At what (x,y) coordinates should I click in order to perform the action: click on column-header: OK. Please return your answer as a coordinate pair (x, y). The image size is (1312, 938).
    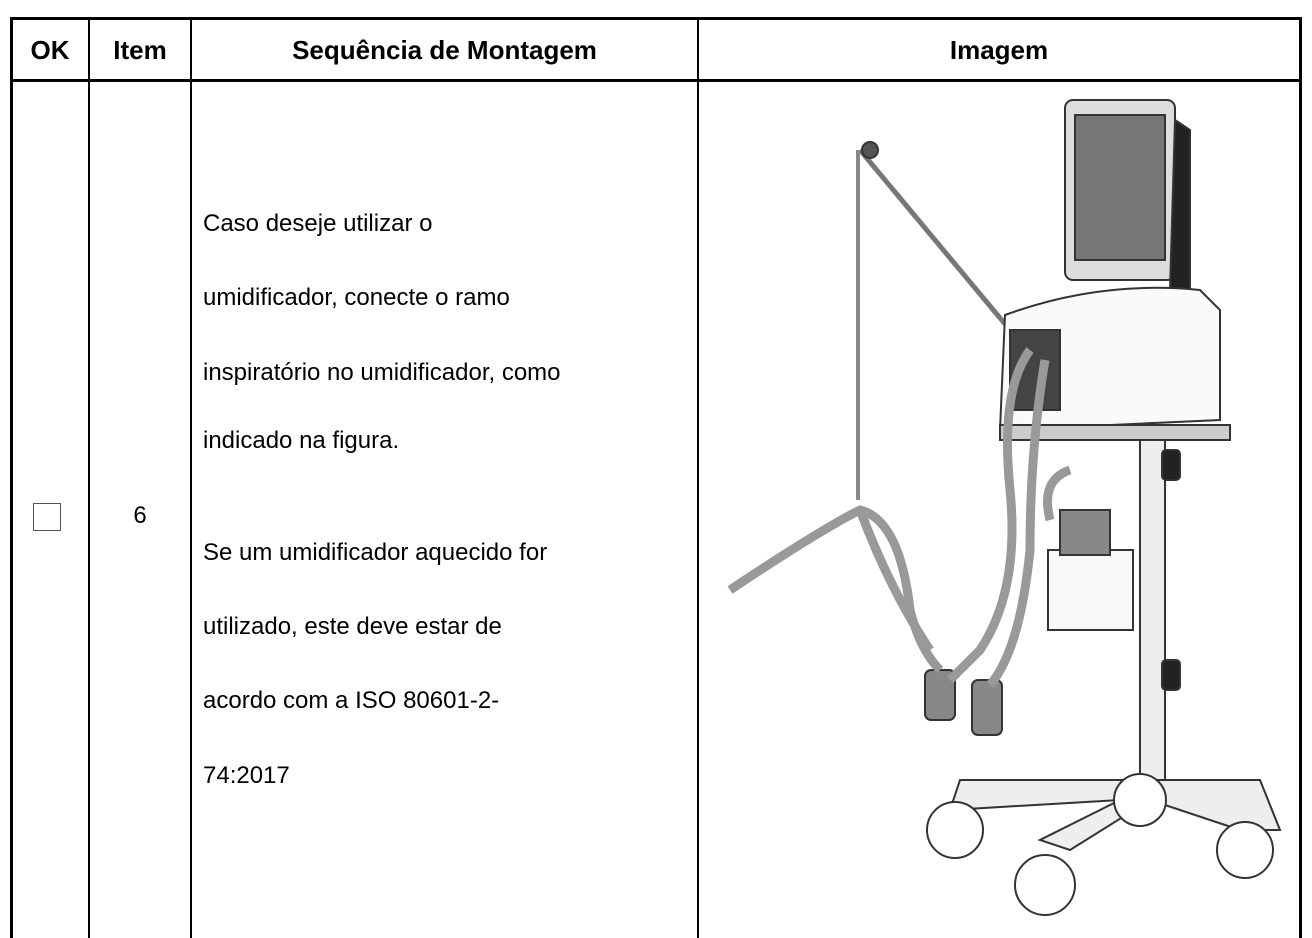
    Looking at the image, I should click on (50, 50).